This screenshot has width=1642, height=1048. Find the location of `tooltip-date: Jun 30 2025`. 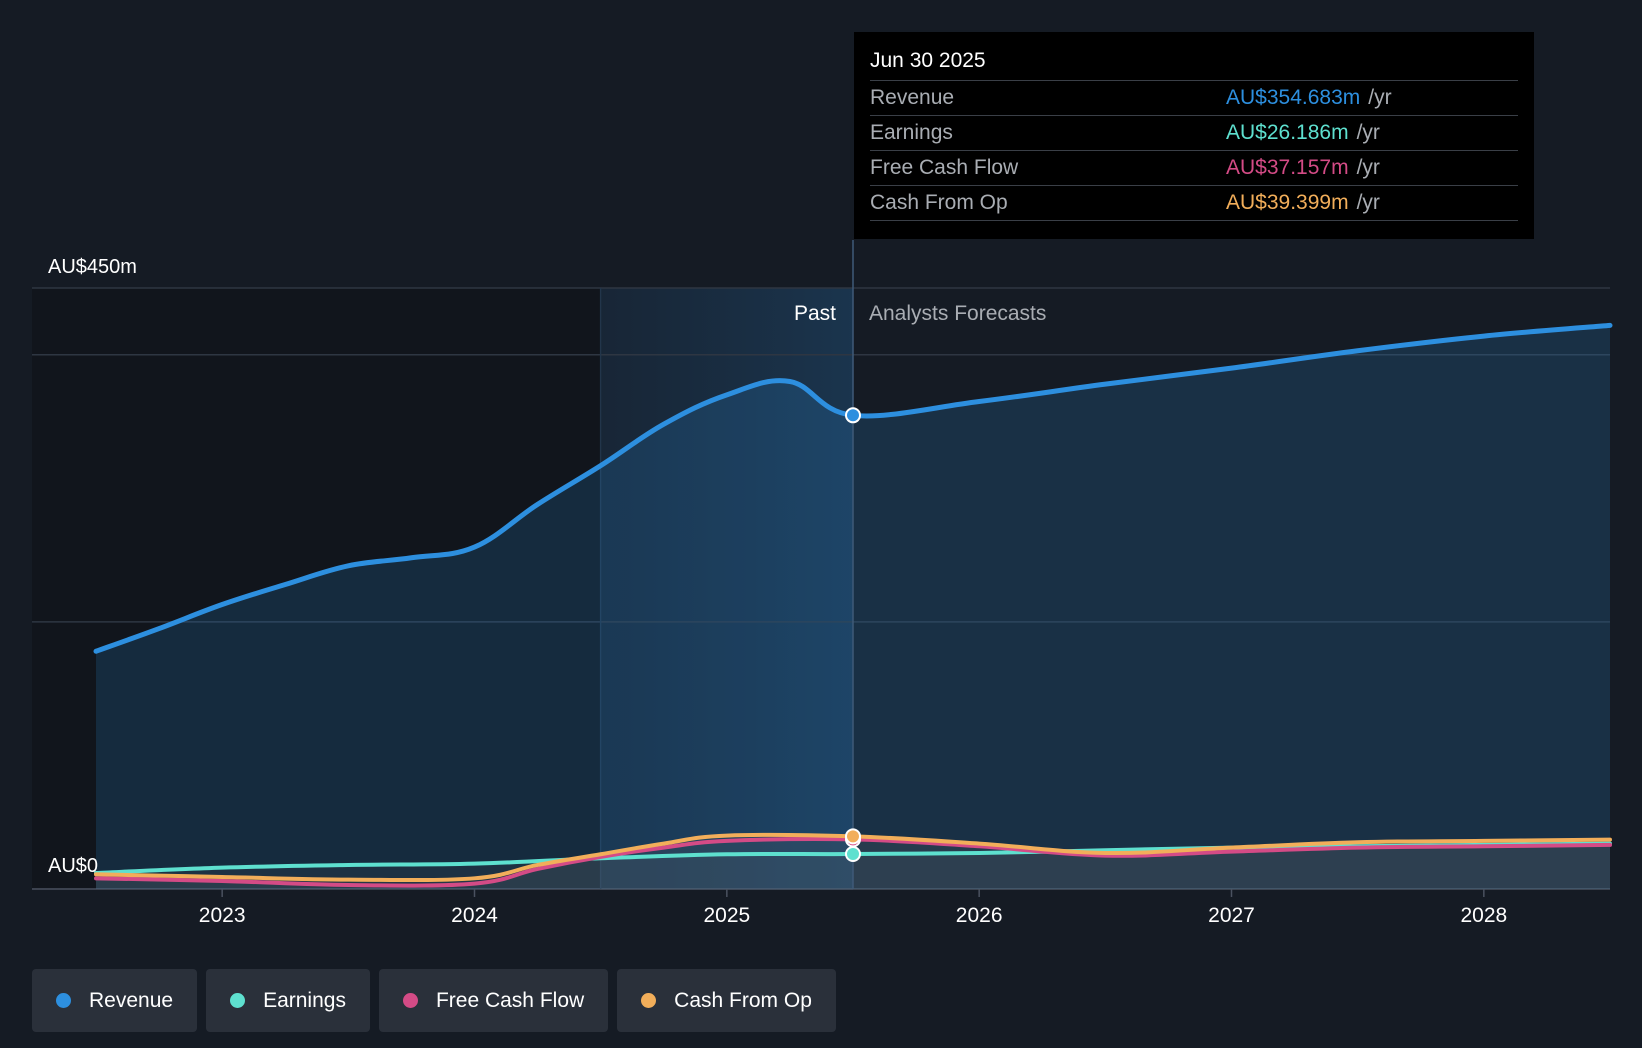

tooltip-date: Jun 30 2025 is located at coordinates (1194, 63).